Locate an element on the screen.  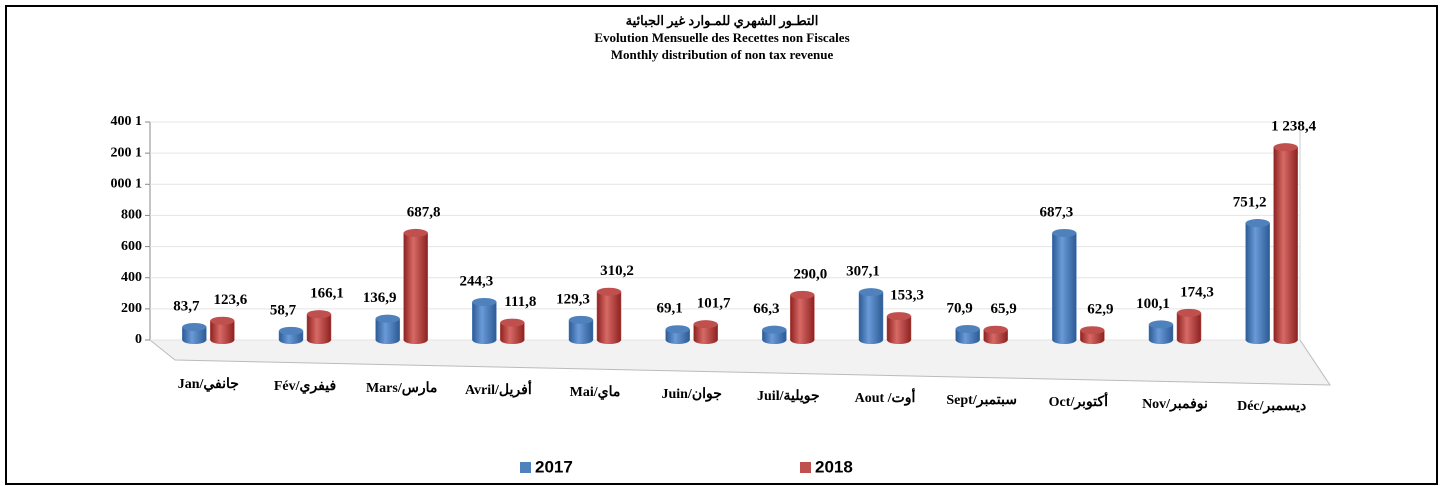
legend-label: 2018 is located at coordinates (834, 466).